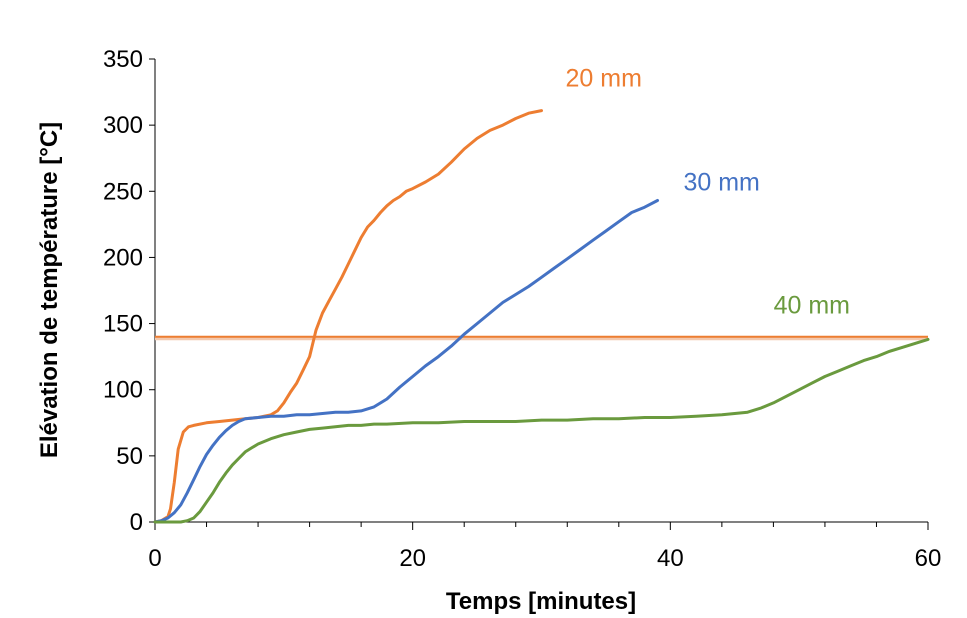  I want to click on series-labels: 20 mm 30 mm 40 mm, so click(708, 192).